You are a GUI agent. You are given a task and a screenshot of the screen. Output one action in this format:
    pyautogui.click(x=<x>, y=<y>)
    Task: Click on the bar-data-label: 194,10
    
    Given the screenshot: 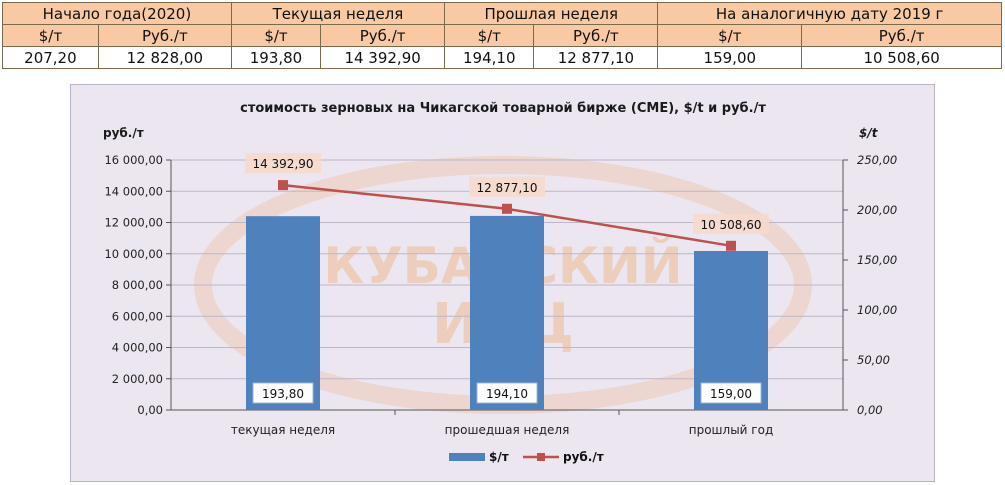 What is the action you would take?
    pyautogui.click(x=507, y=394)
    